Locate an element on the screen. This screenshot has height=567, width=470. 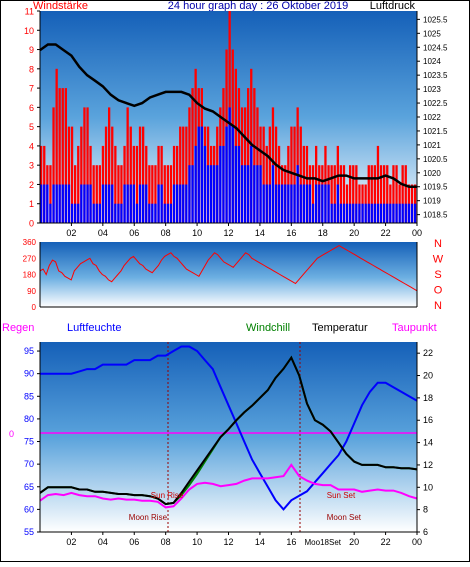
humidity-y-tick-label: 90 is located at coordinates (29, 374).